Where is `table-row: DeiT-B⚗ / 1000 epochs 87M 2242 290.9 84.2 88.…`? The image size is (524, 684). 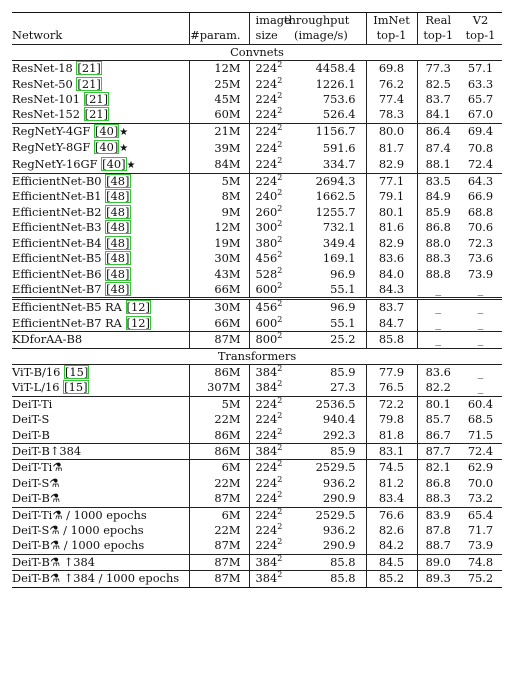 table-row: DeiT-B⚗ / 1000 epochs 87M 2242 290.9 84.2 88.… is located at coordinates (257, 546).